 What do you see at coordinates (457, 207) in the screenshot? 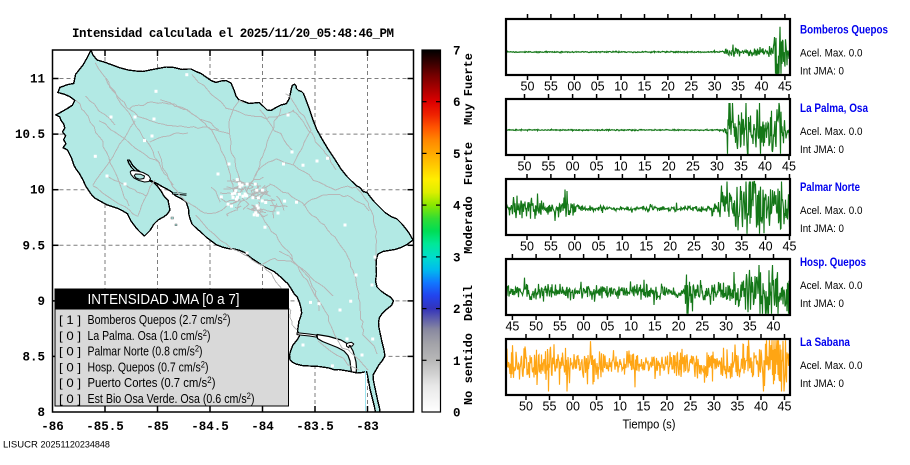
I see `svg-text: 4` at bounding box center [457, 207].